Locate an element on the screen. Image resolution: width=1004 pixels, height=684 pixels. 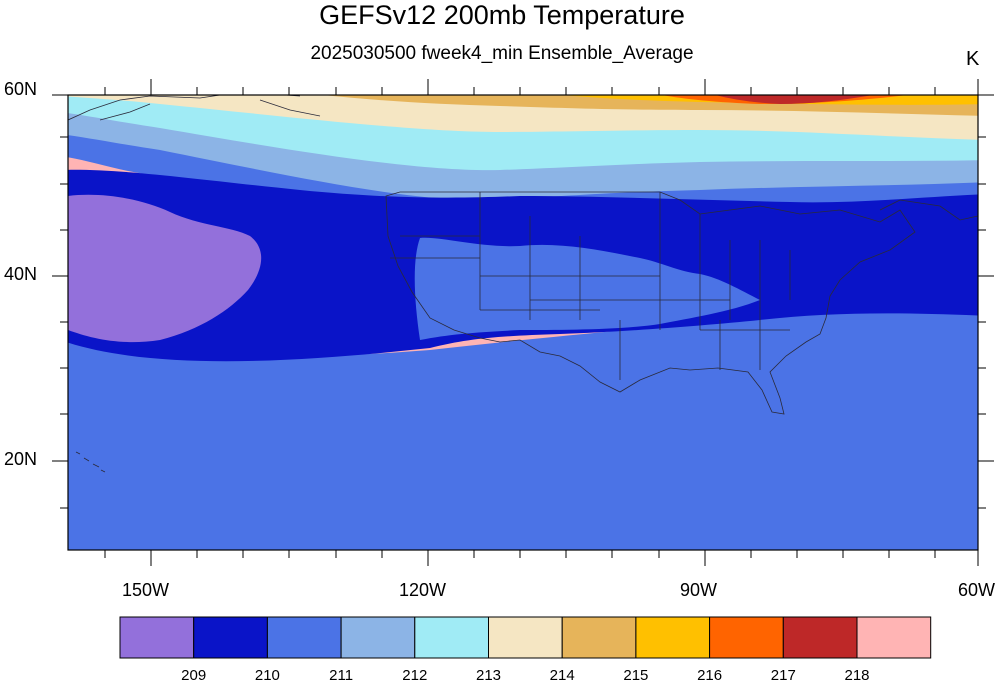
lat-label-20n: 20N is located at coordinates (21, 459).